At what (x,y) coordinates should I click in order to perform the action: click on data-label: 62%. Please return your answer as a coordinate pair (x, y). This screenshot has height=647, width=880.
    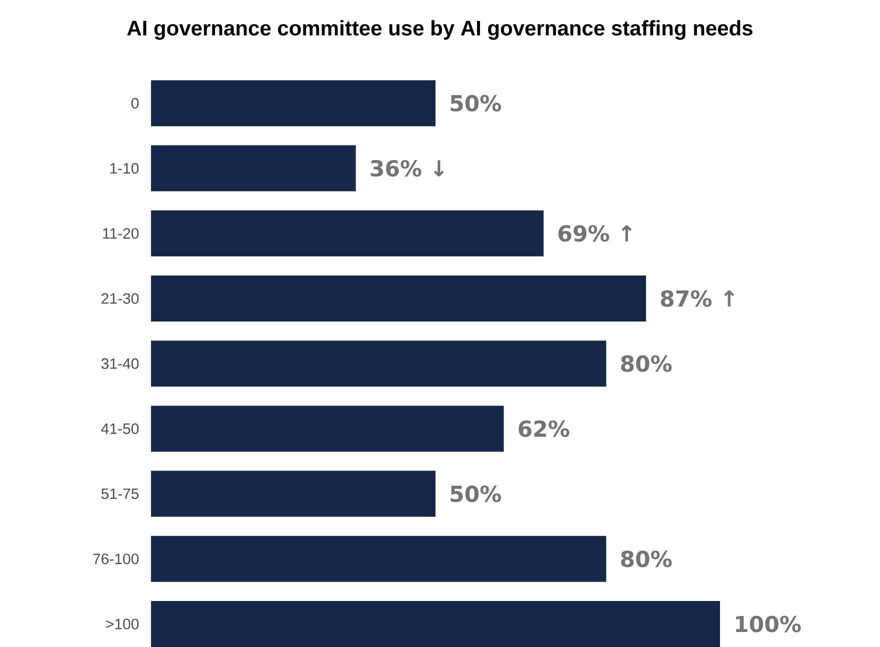
    Looking at the image, I should click on (544, 429).